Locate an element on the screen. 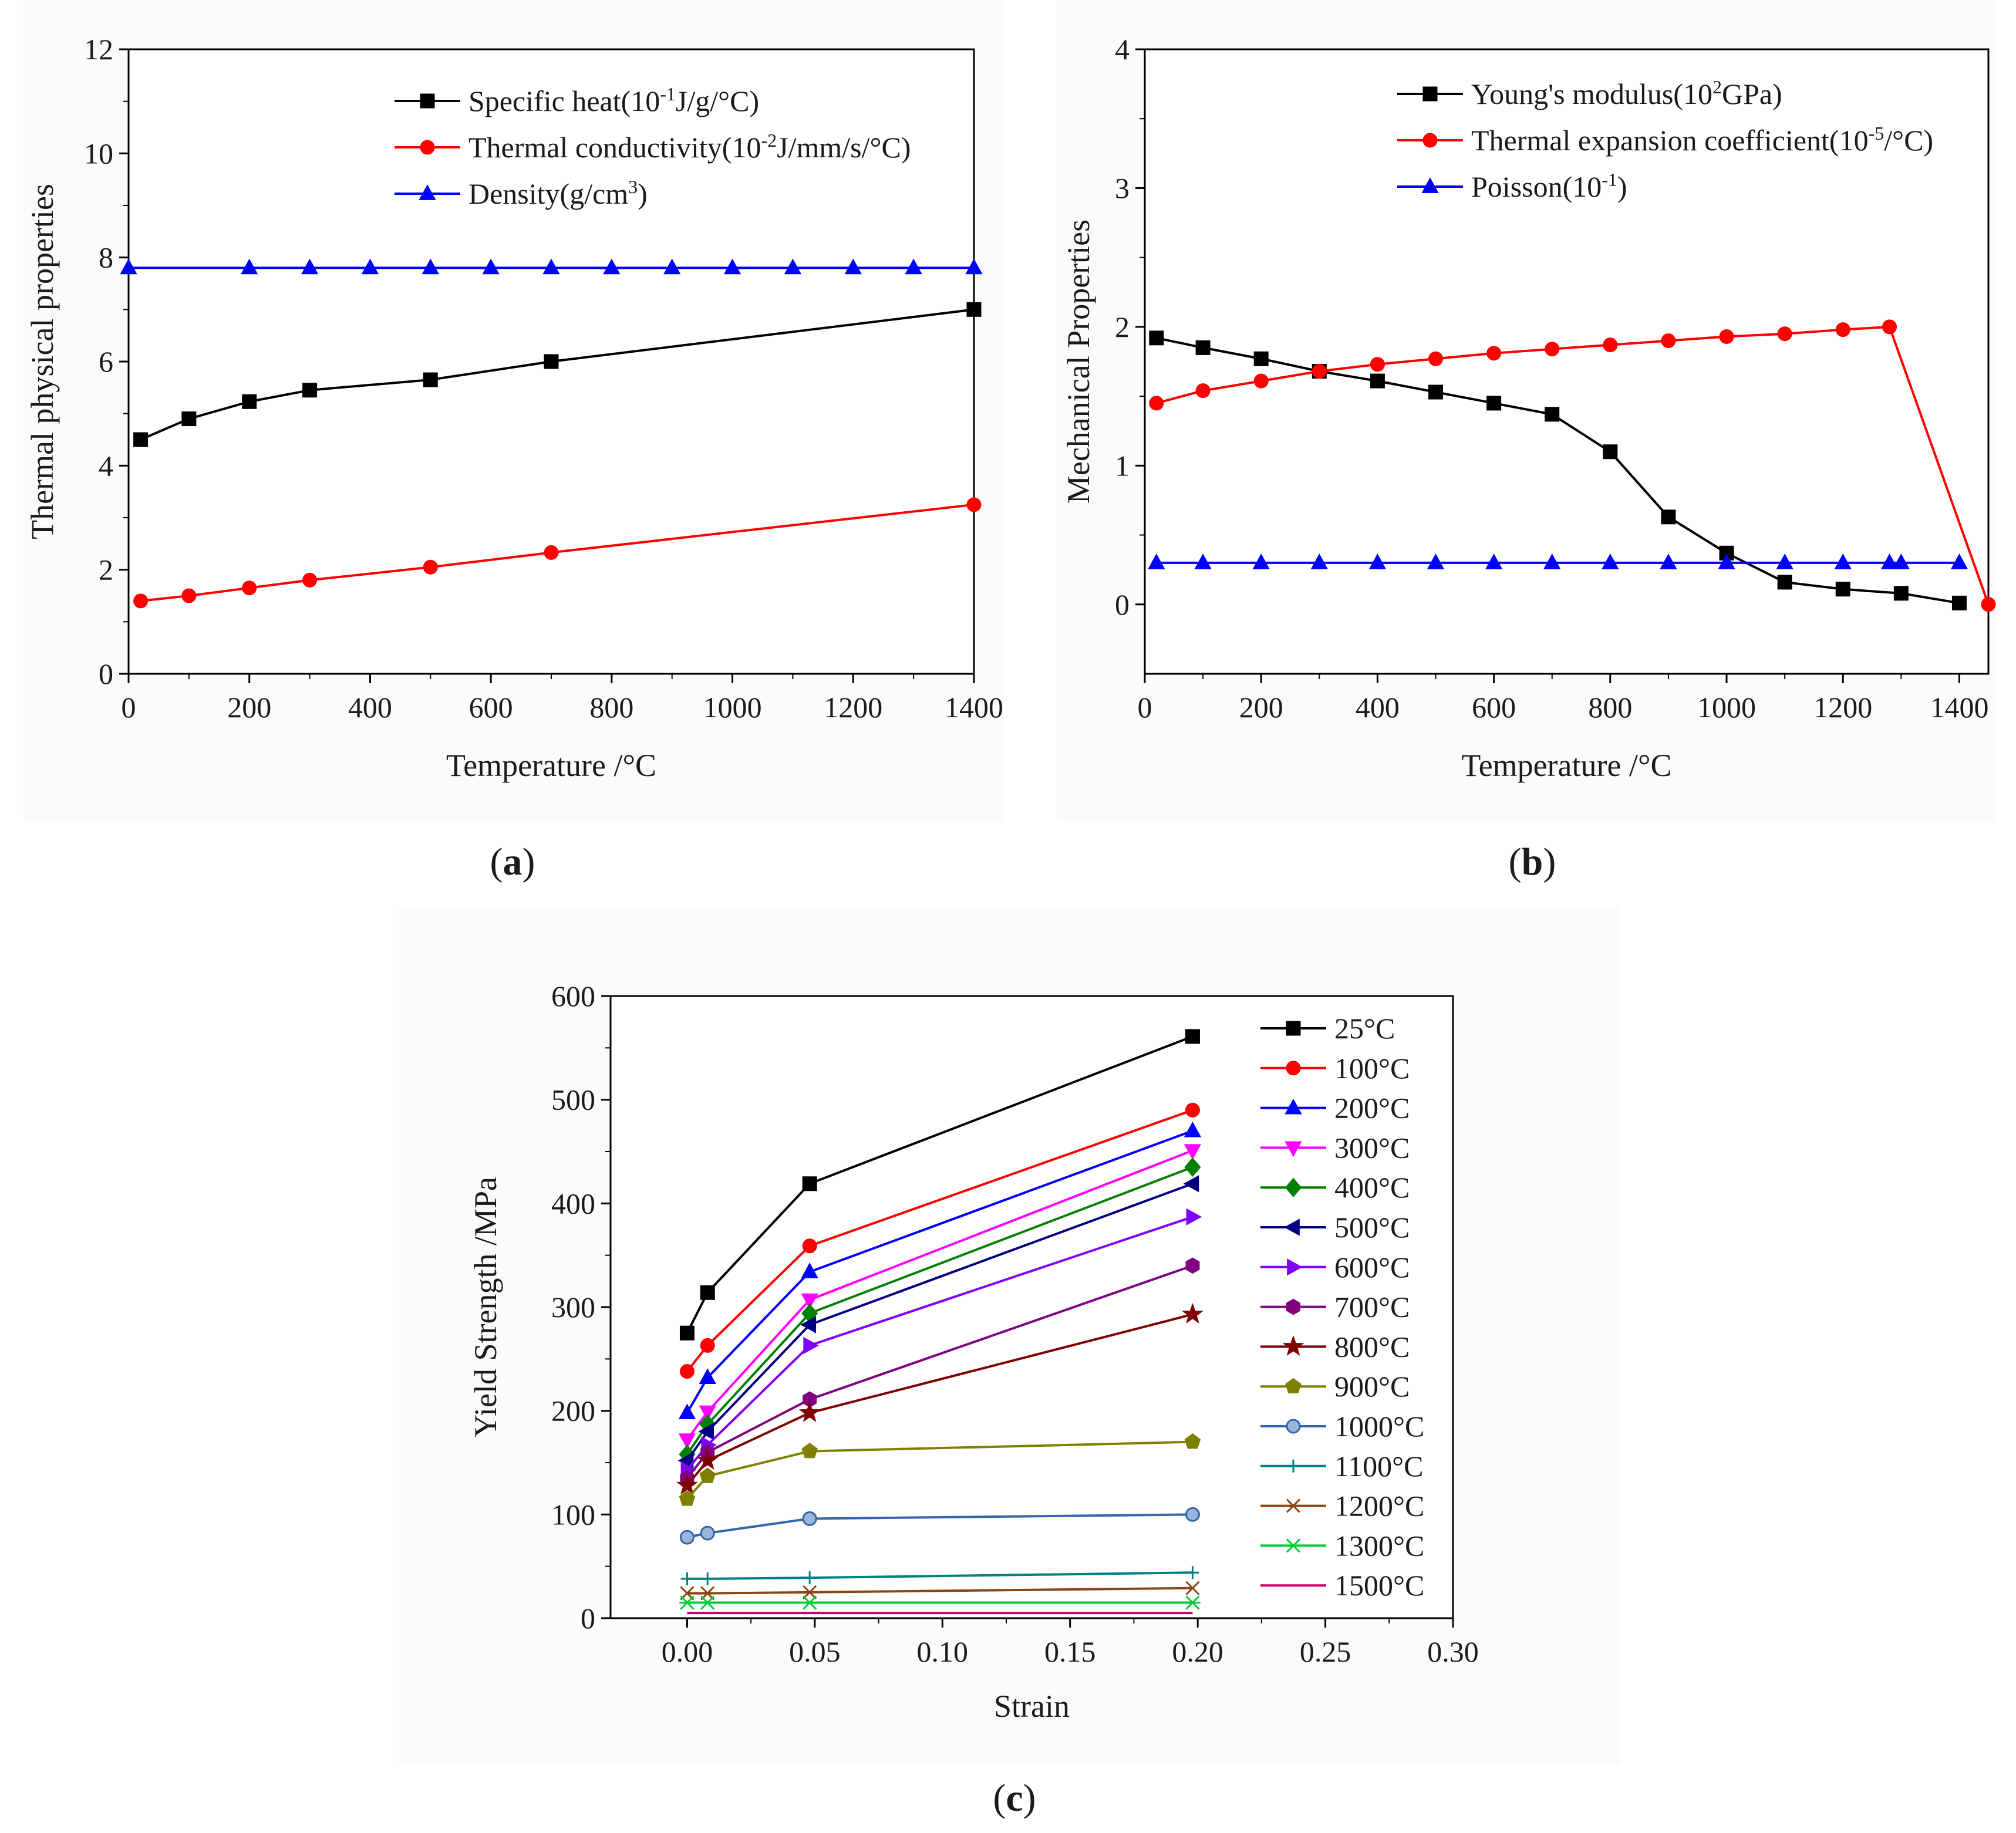 The width and height of the screenshot is (2016, 1833). legend-label: Thermal conductivity(10-2J/mm/s/°C) is located at coordinates (689, 147).